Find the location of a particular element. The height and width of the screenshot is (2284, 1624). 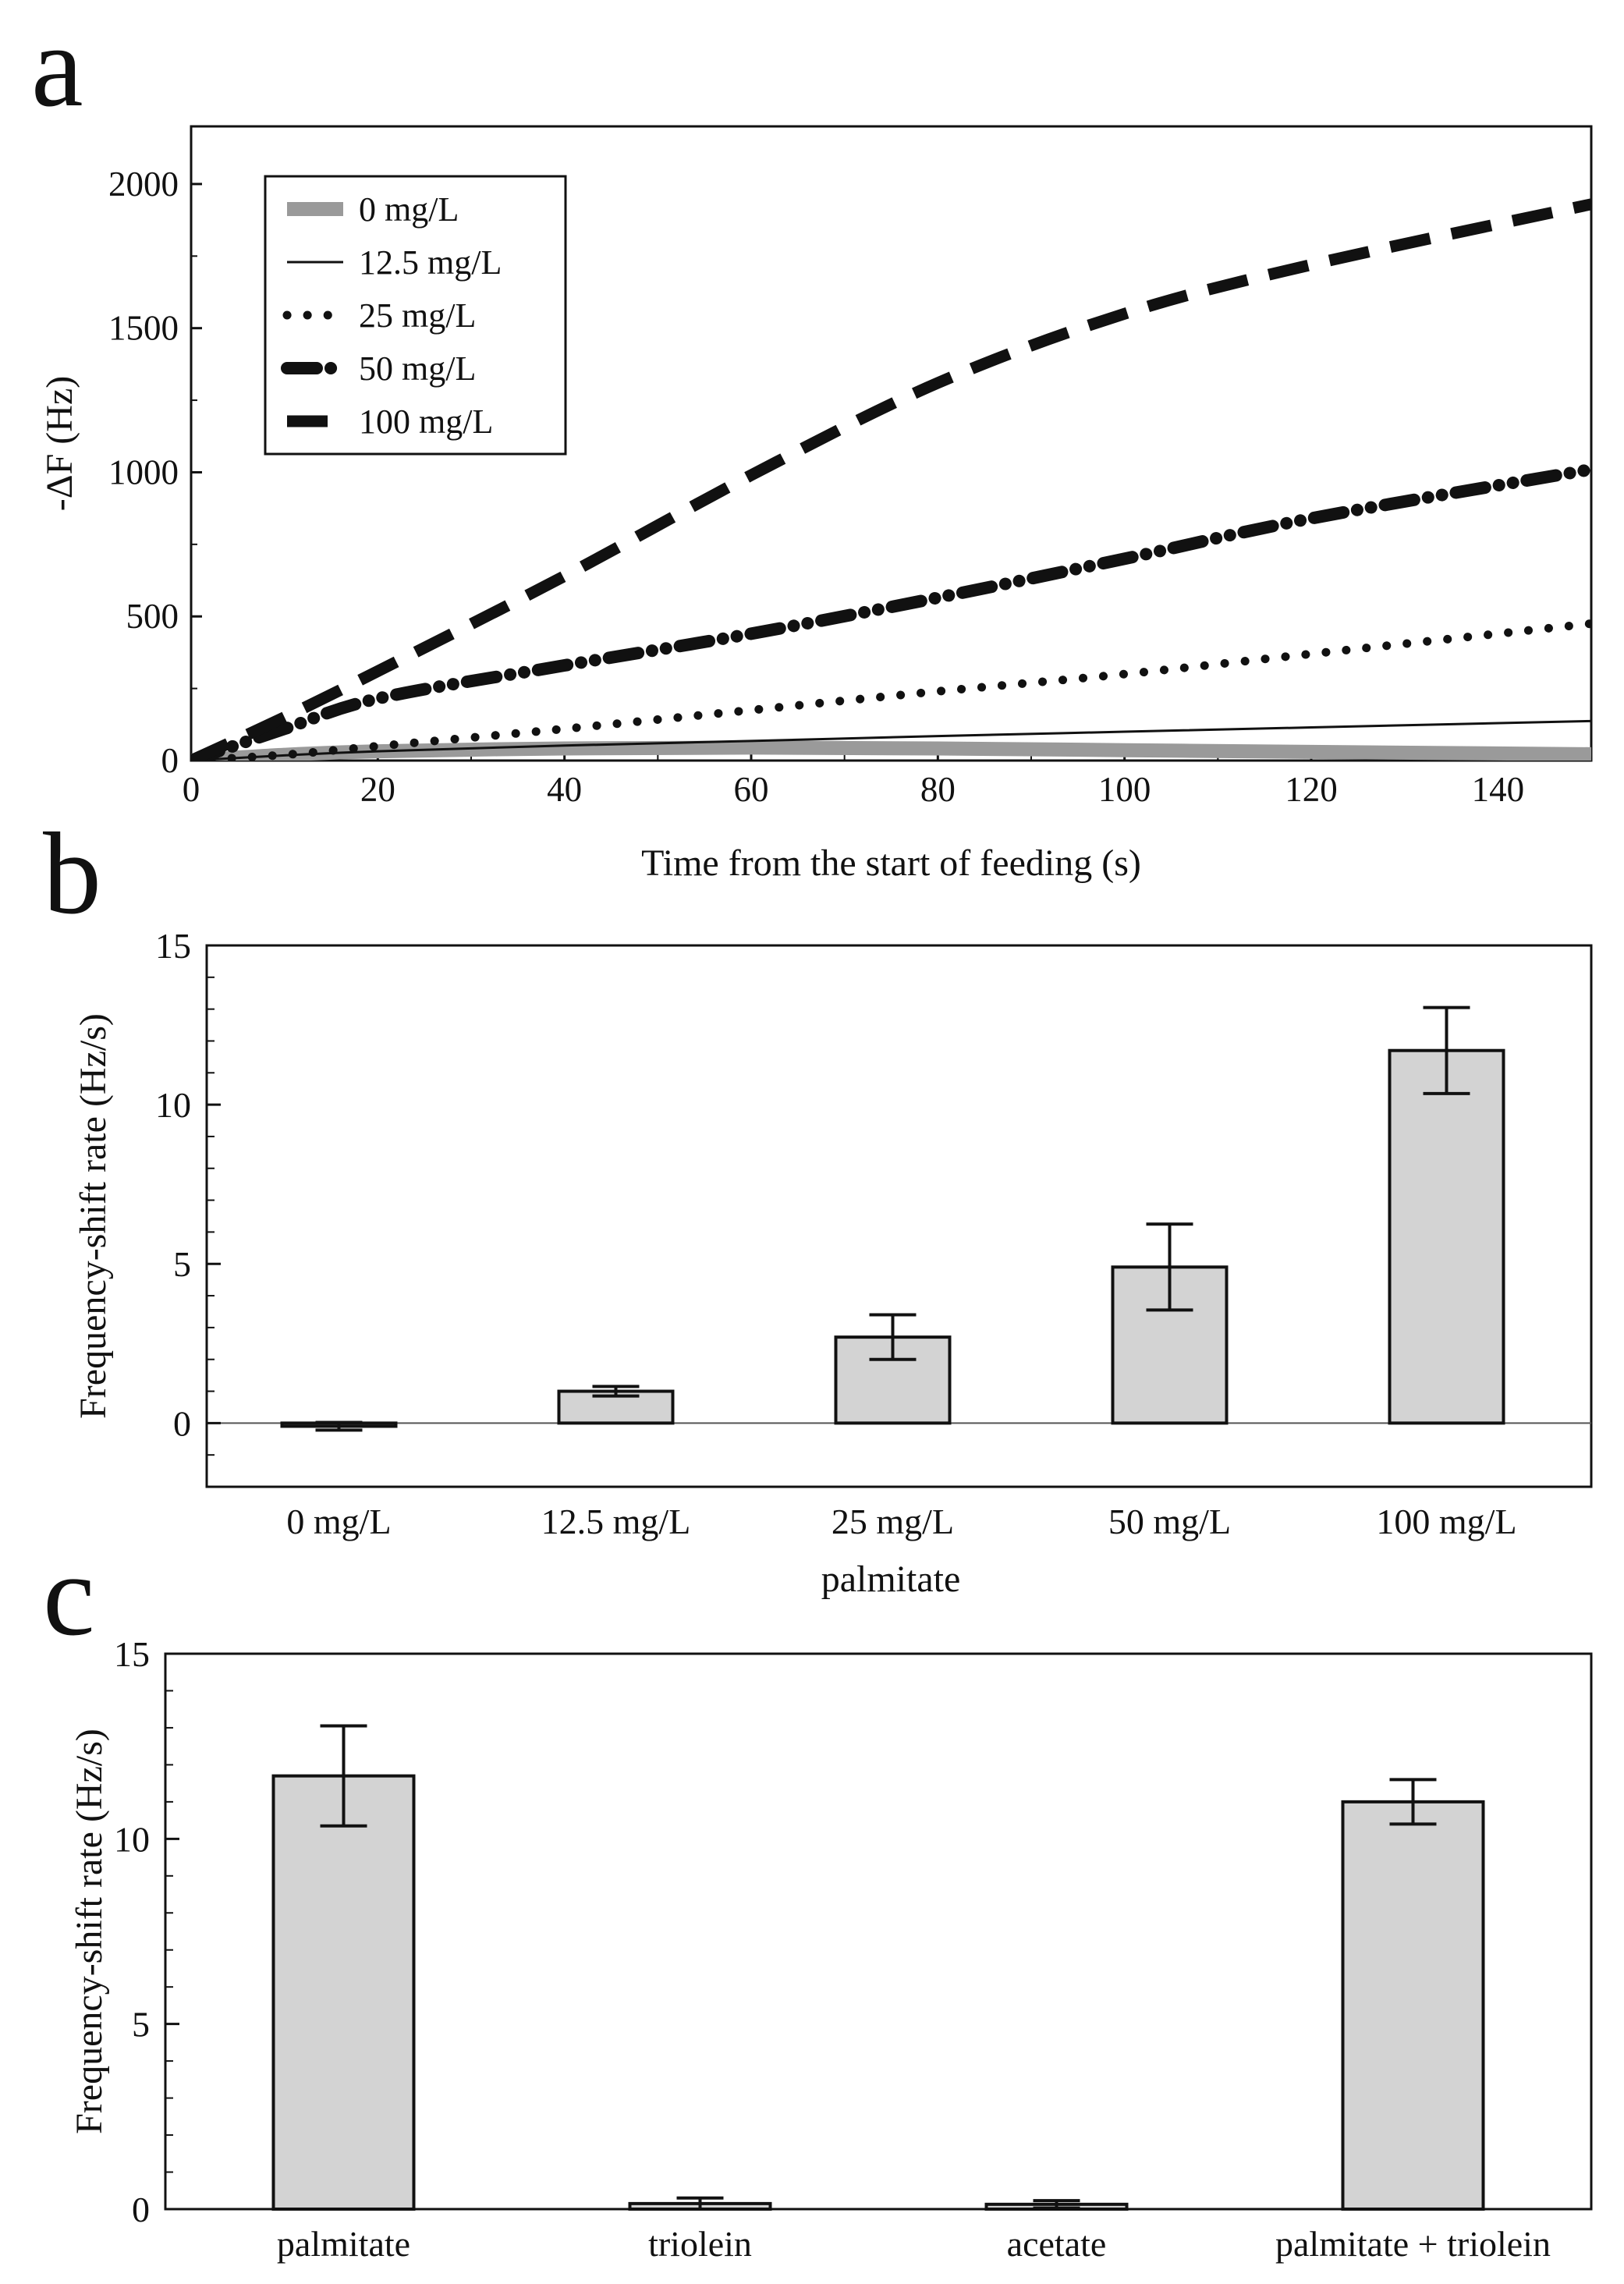

category-label: acetate is located at coordinates (1057, 2244).